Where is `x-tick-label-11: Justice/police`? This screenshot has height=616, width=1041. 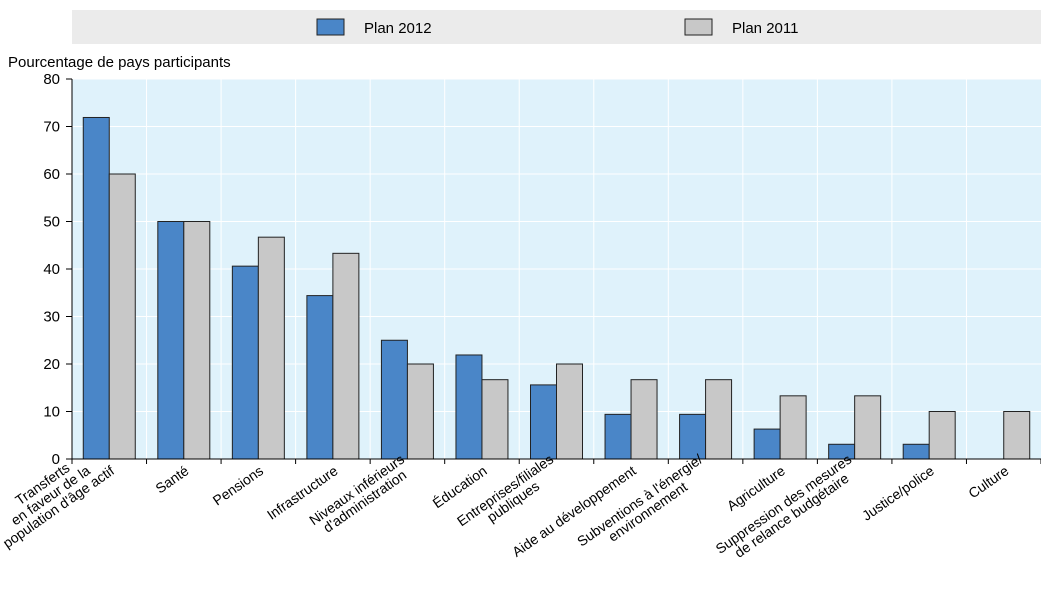
x-tick-label-11: Justice/police is located at coordinates (898, 492).